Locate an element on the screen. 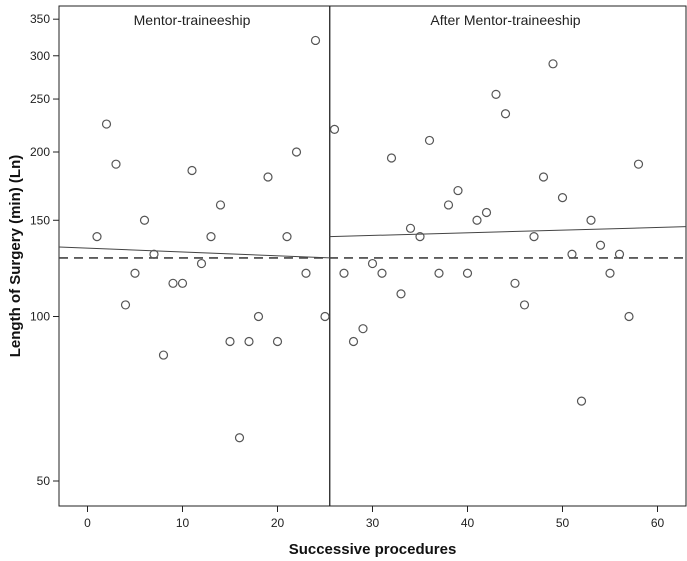  x-tick-label: 20 is located at coordinates (278, 523).